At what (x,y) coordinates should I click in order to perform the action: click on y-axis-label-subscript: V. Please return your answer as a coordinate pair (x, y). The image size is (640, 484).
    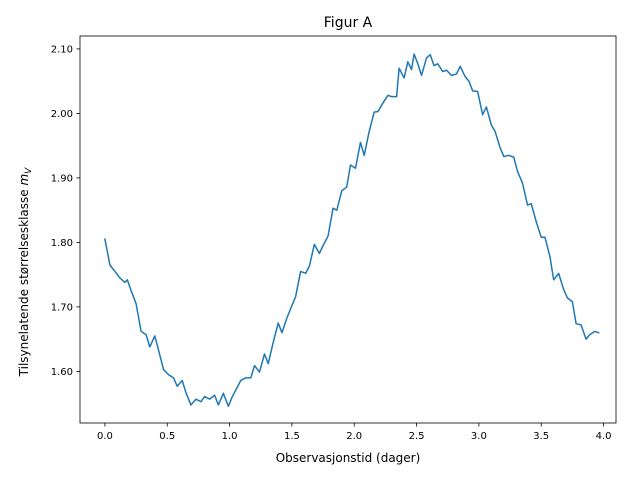
    Looking at the image, I should click on (29, 170).